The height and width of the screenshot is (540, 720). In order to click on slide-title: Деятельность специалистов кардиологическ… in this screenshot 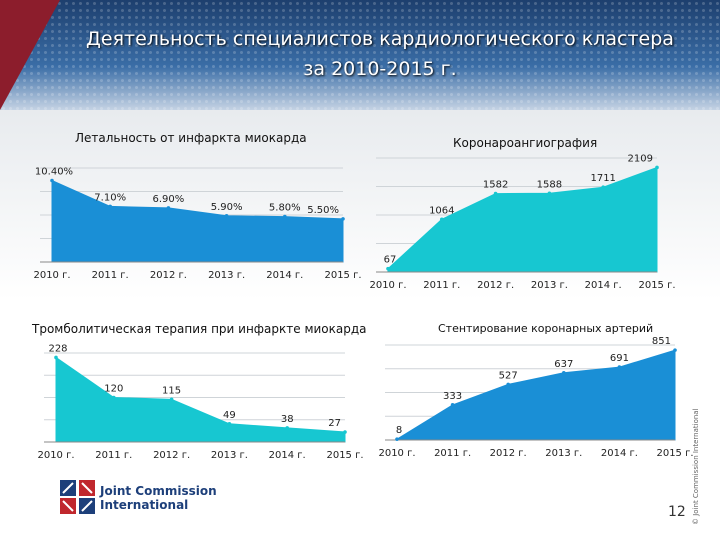, I will do `click(380, 54)`.